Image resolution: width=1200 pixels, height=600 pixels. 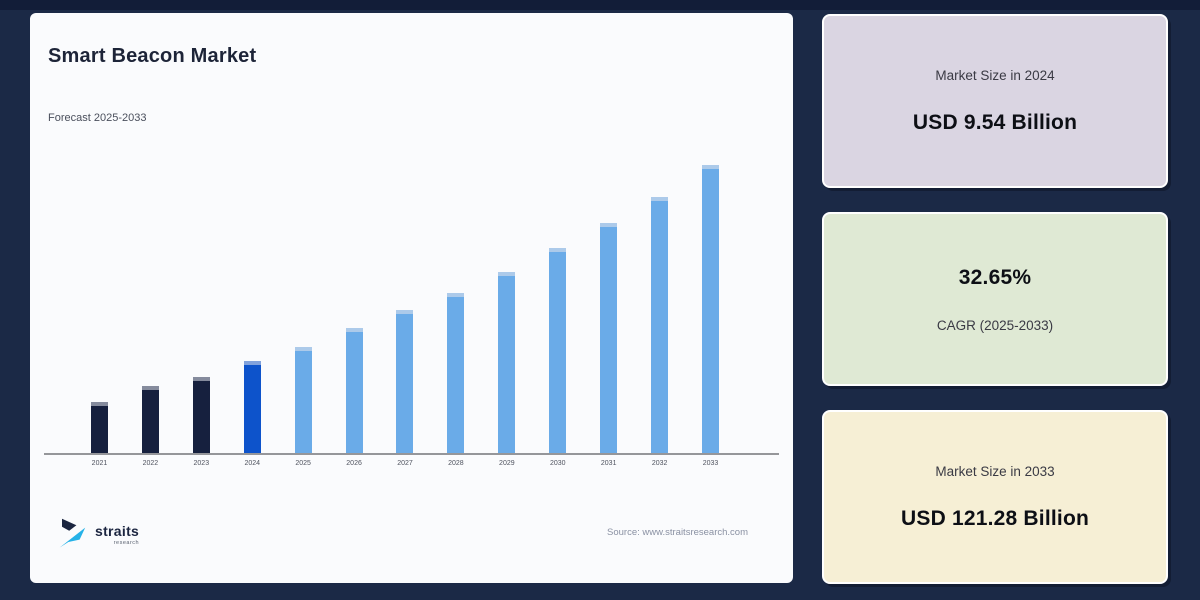 What do you see at coordinates (995, 518) in the screenshot?
I see `card-value: USD 121.28 Billion` at bounding box center [995, 518].